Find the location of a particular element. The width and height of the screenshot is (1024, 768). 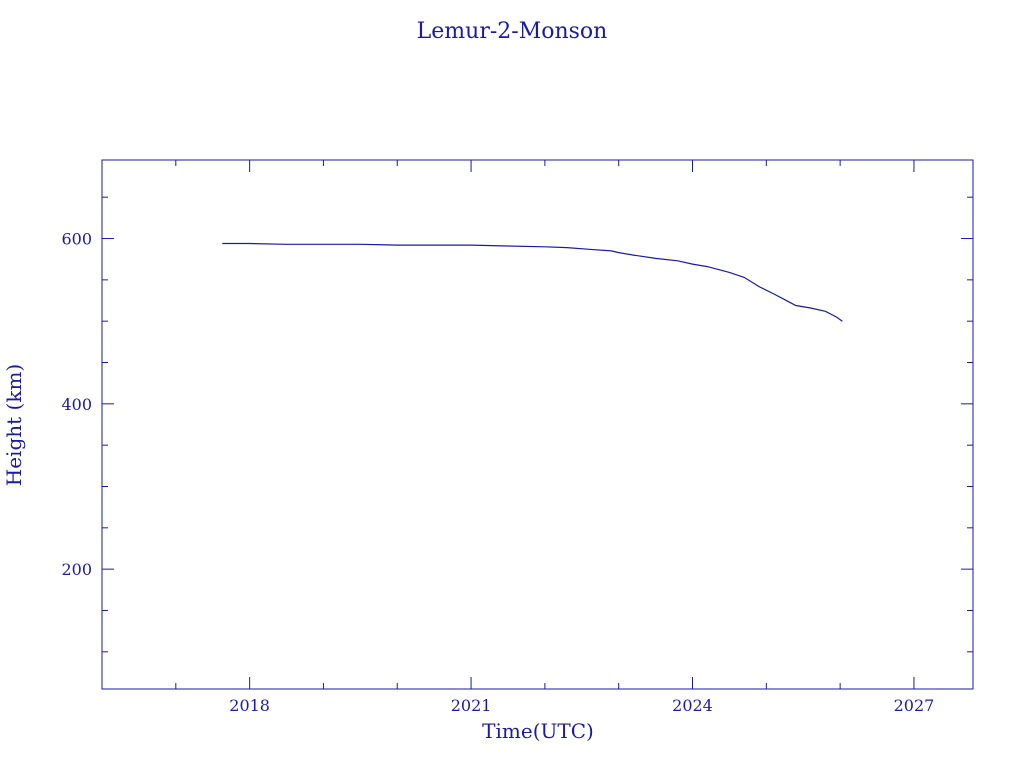

x-tick-label: 2021 is located at coordinates (471, 705).